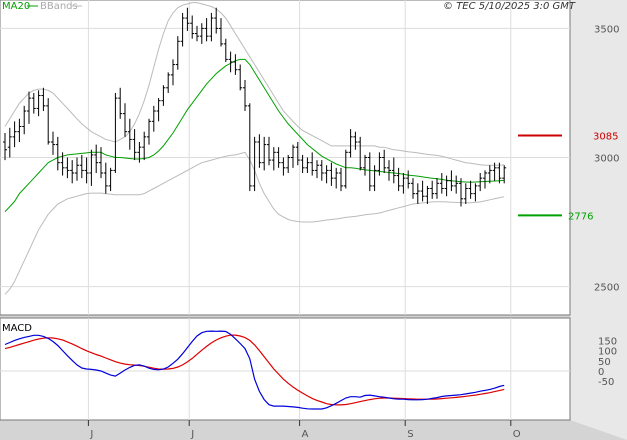 The height and width of the screenshot is (440, 627). I want to click on macd-label: MACD, so click(17, 328).